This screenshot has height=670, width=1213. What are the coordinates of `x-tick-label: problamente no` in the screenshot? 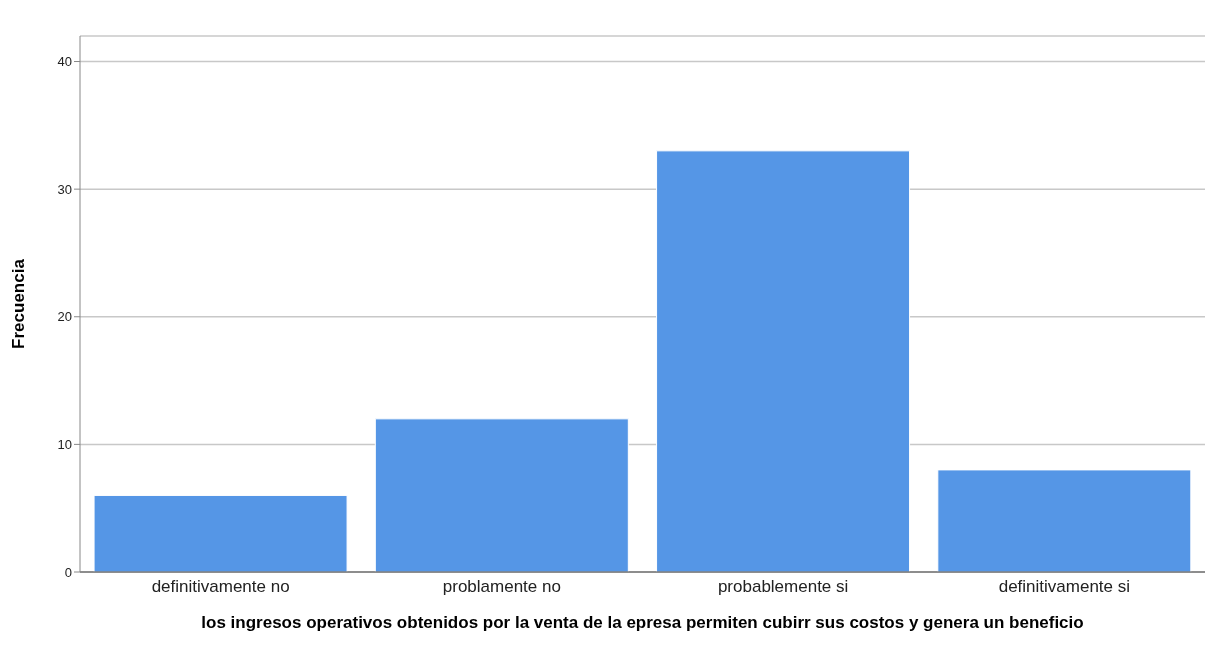 It's located at (501, 587).